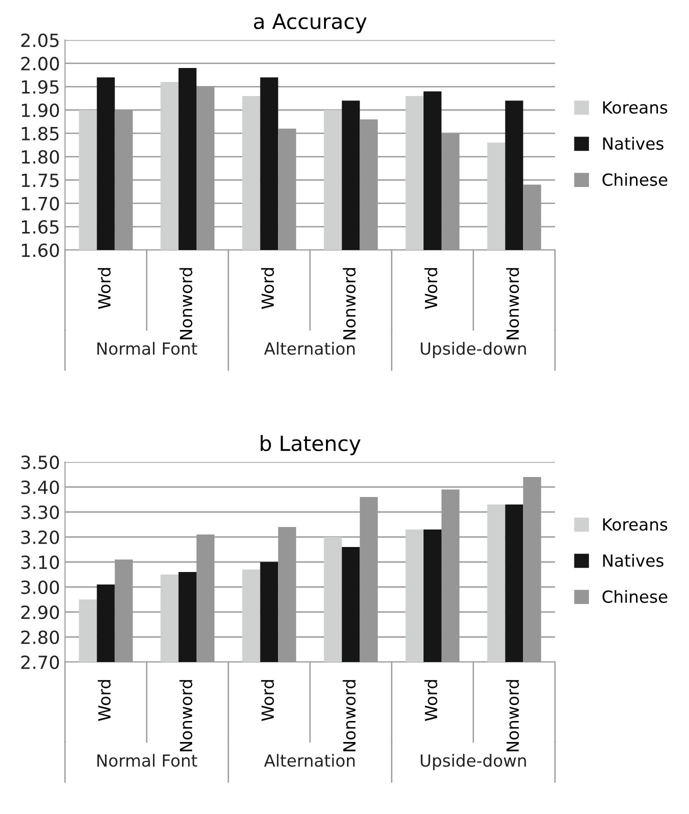 The height and width of the screenshot is (814, 689). What do you see at coordinates (40, 587) in the screenshot?
I see `y-tick-label: 3.00` at bounding box center [40, 587].